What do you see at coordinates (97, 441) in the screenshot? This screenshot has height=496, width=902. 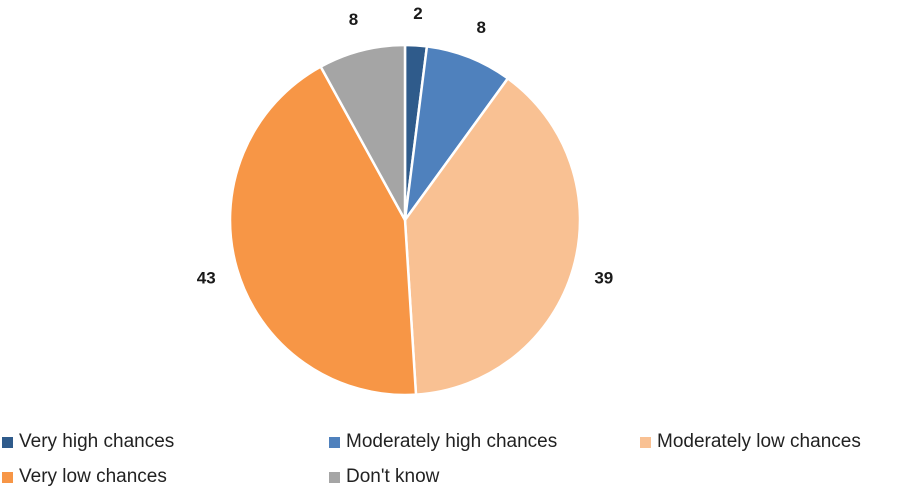 I see `legend-label: Very high chances` at bounding box center [97, 441].